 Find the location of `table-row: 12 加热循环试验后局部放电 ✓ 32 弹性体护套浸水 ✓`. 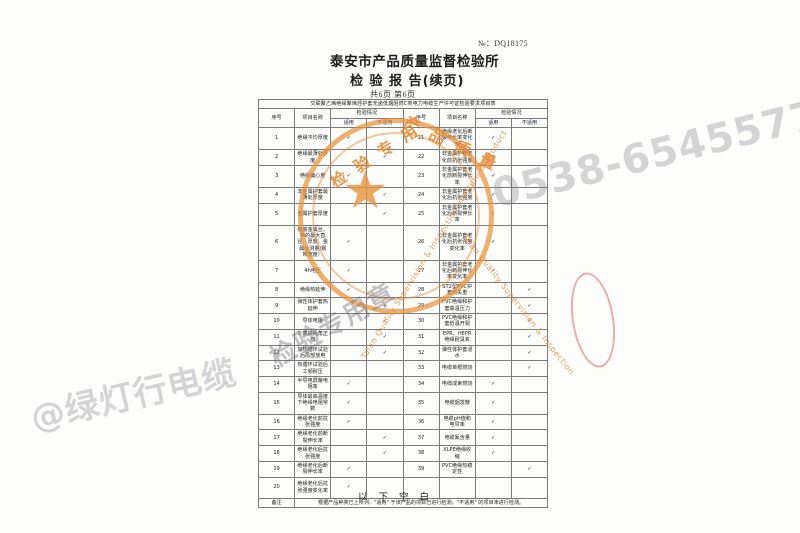

table-row: 12 加热循环试验后局部放电 ✓ 32 弹性体护套浸水 ✓ is located at coordinates (403, 353).